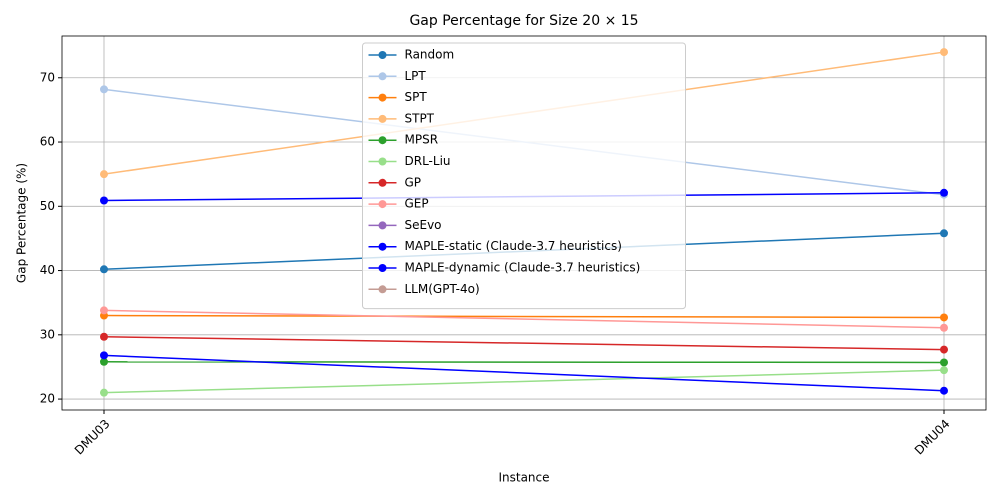  Describe the element at coordinates (47, 399) in the screenshot. I see `y-tick-label: 20` at that location.